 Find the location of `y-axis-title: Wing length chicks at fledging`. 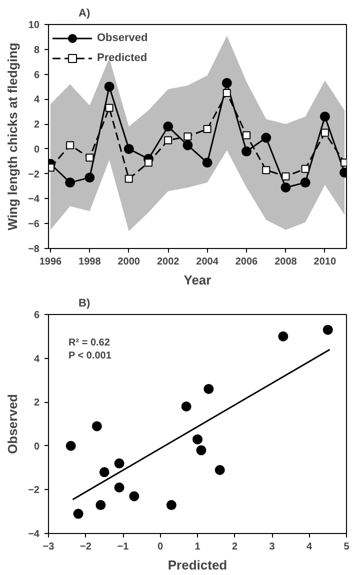

y-axis-title: Wing length chicks at fledging is located at coordinates (12, 136).